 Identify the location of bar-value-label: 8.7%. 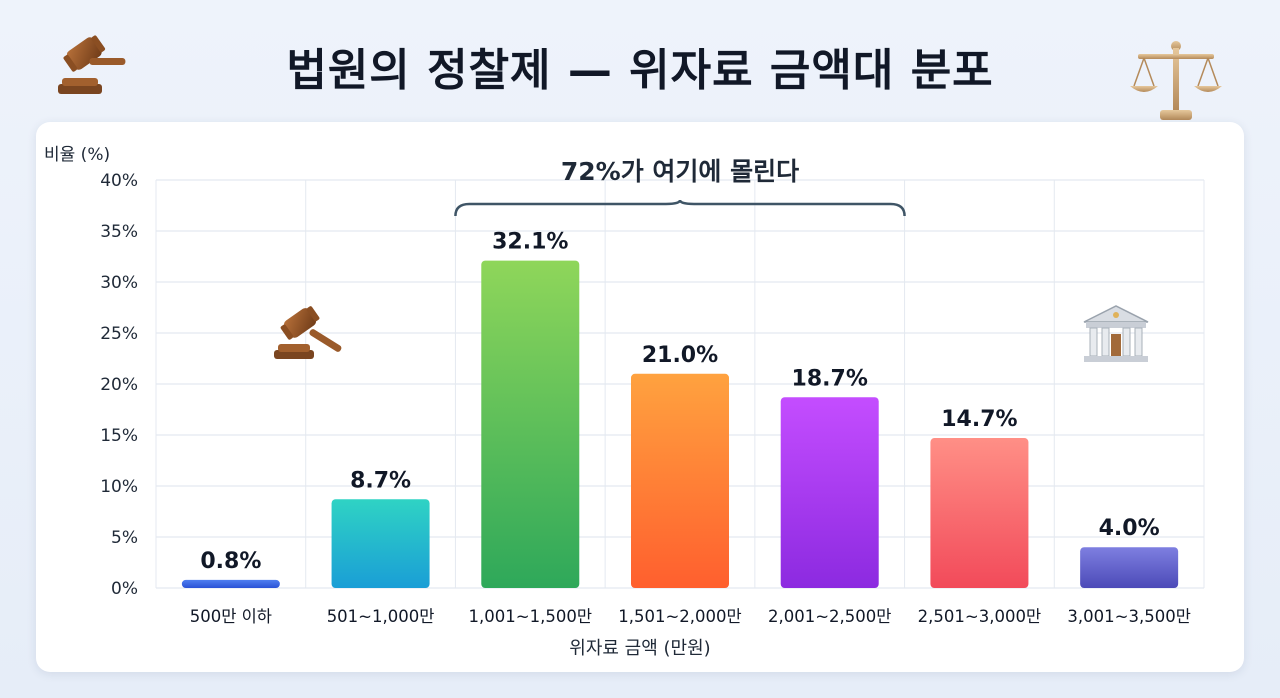
(380, 480).